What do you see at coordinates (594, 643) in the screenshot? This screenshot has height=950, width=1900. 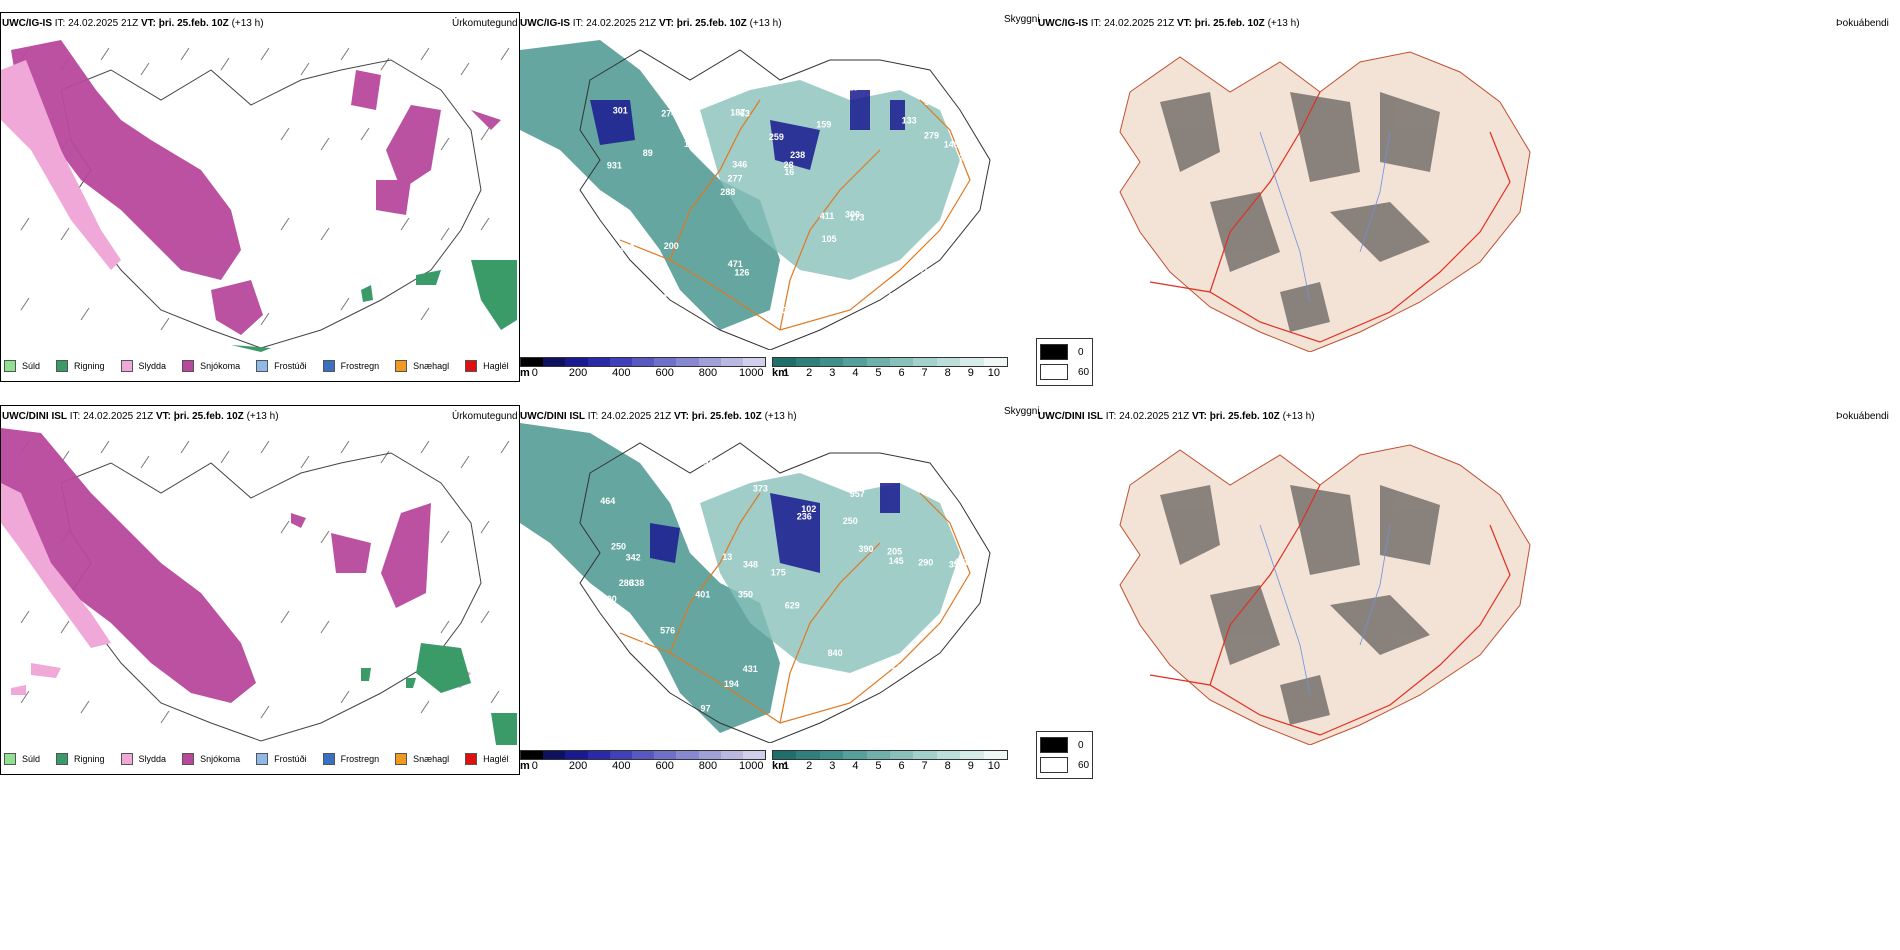 I see `ceiling-height-label: 670` at bounding box center [594, 643].